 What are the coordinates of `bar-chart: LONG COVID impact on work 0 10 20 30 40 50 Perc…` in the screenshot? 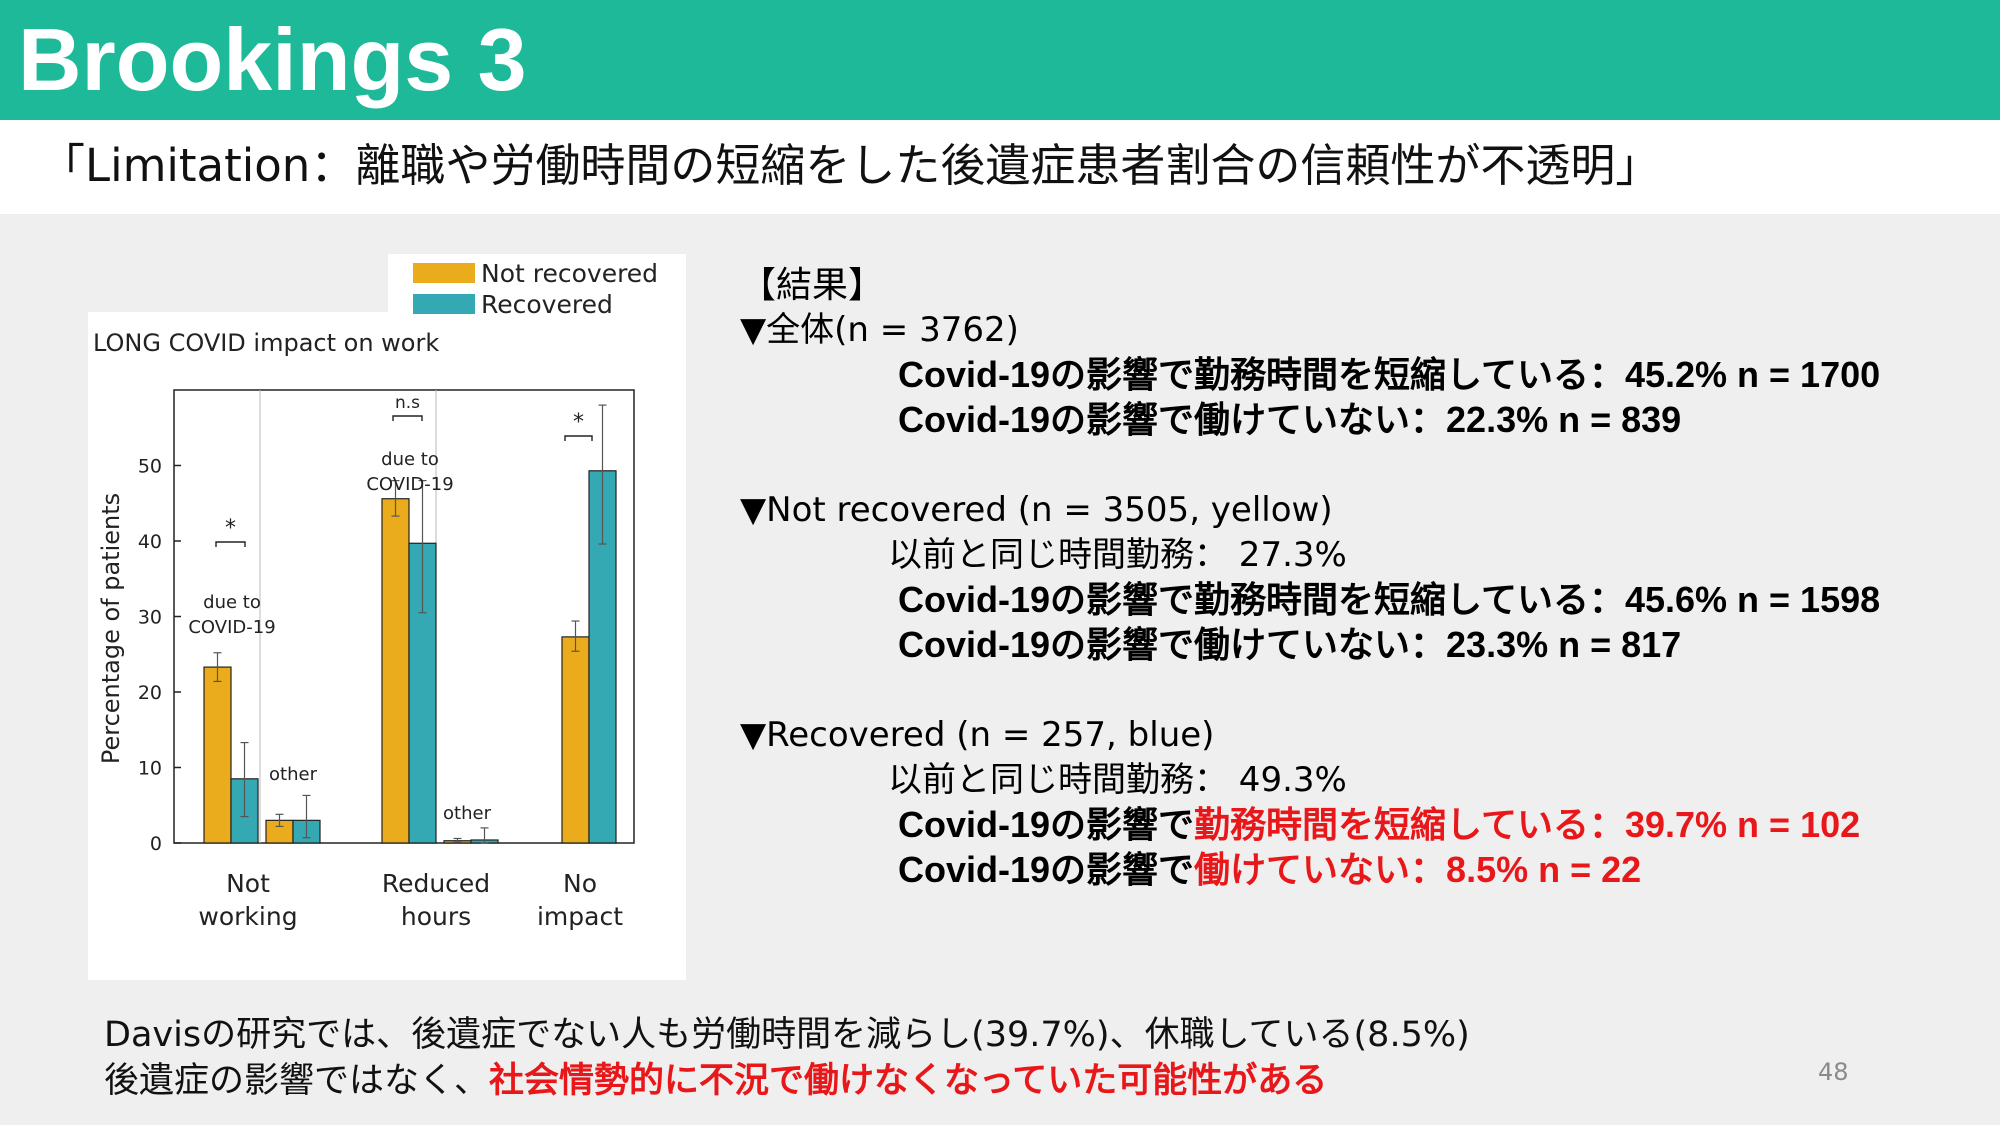 It's located at (364, 630).